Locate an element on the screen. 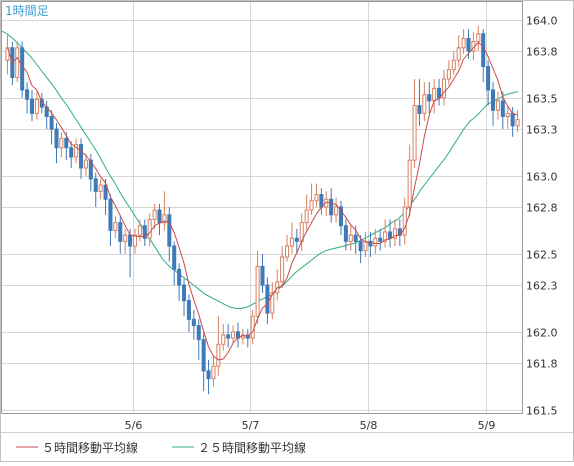  y-tick-label: 163.0 is located at coordinates (542, 177).